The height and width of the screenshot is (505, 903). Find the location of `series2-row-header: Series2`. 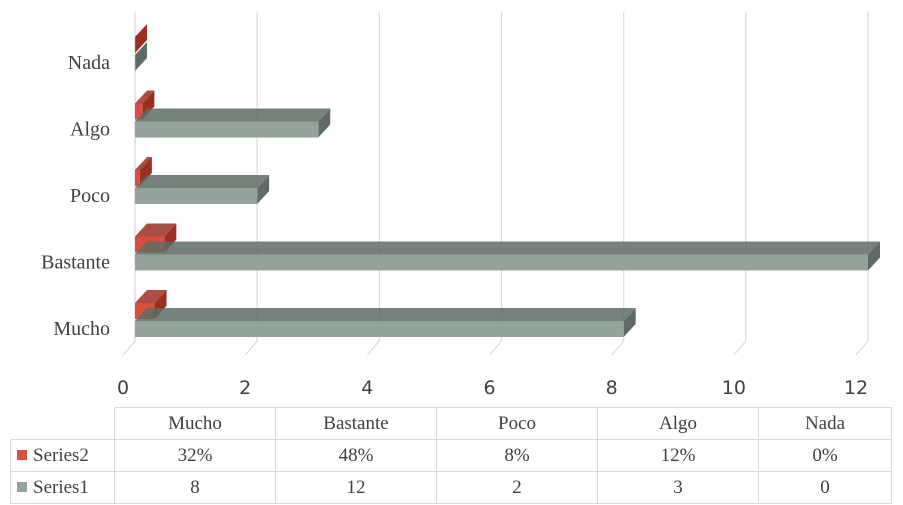

series2-row-header: Series2 is located at coordinates (62, 455).